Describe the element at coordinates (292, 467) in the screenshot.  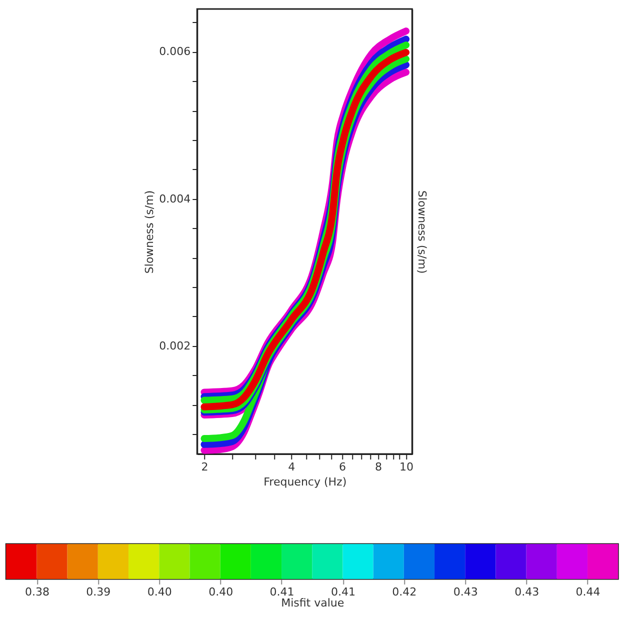
I see `x-tick-label: 4` at that location.